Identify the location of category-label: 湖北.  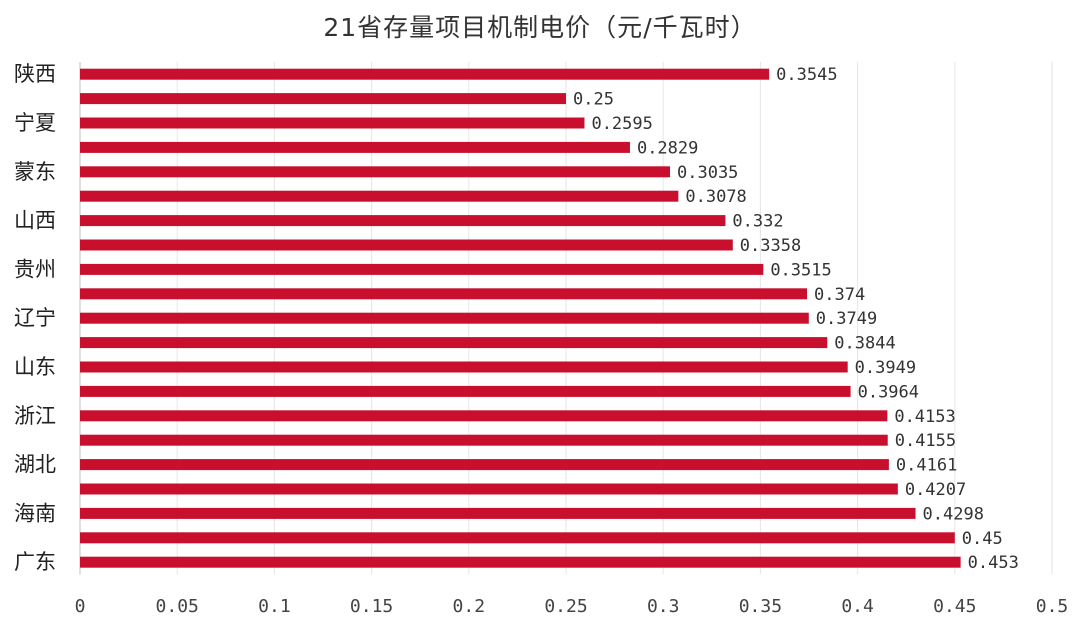
(35, 465).